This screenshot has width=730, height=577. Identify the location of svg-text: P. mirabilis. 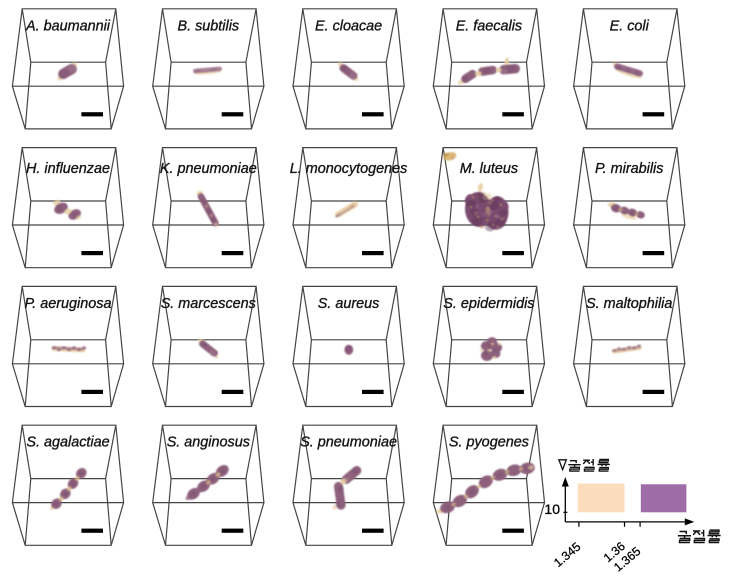
(629, 169).